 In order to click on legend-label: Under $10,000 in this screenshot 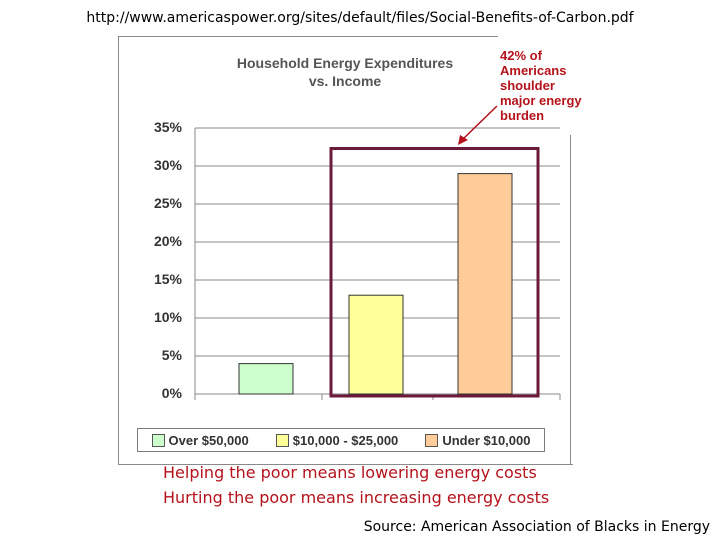, I will do `click(486, 440)`.